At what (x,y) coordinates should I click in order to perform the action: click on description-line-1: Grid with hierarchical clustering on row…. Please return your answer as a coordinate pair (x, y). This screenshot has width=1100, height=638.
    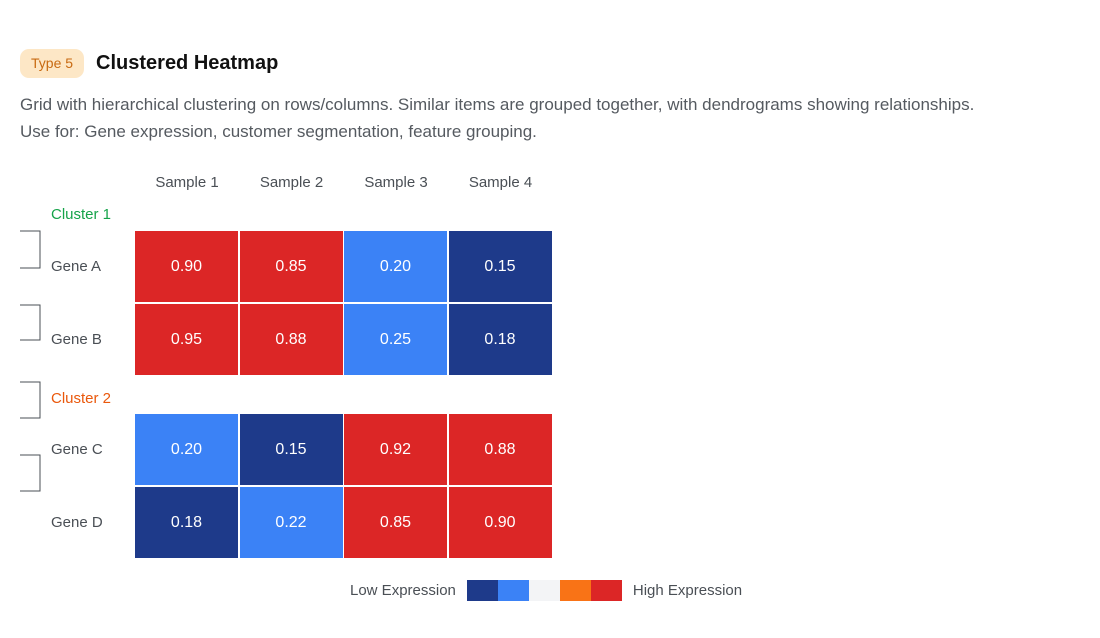
    Looking at the image, I should click on (497, 104).